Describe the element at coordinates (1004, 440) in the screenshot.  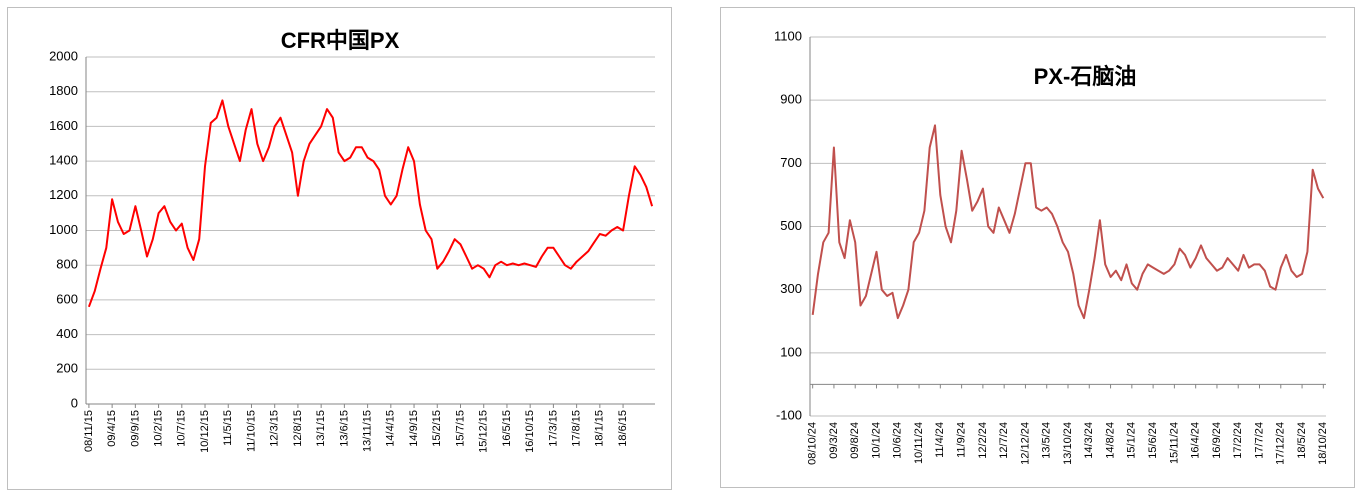
I see `x-tick-label: 12/7/24` at that location.